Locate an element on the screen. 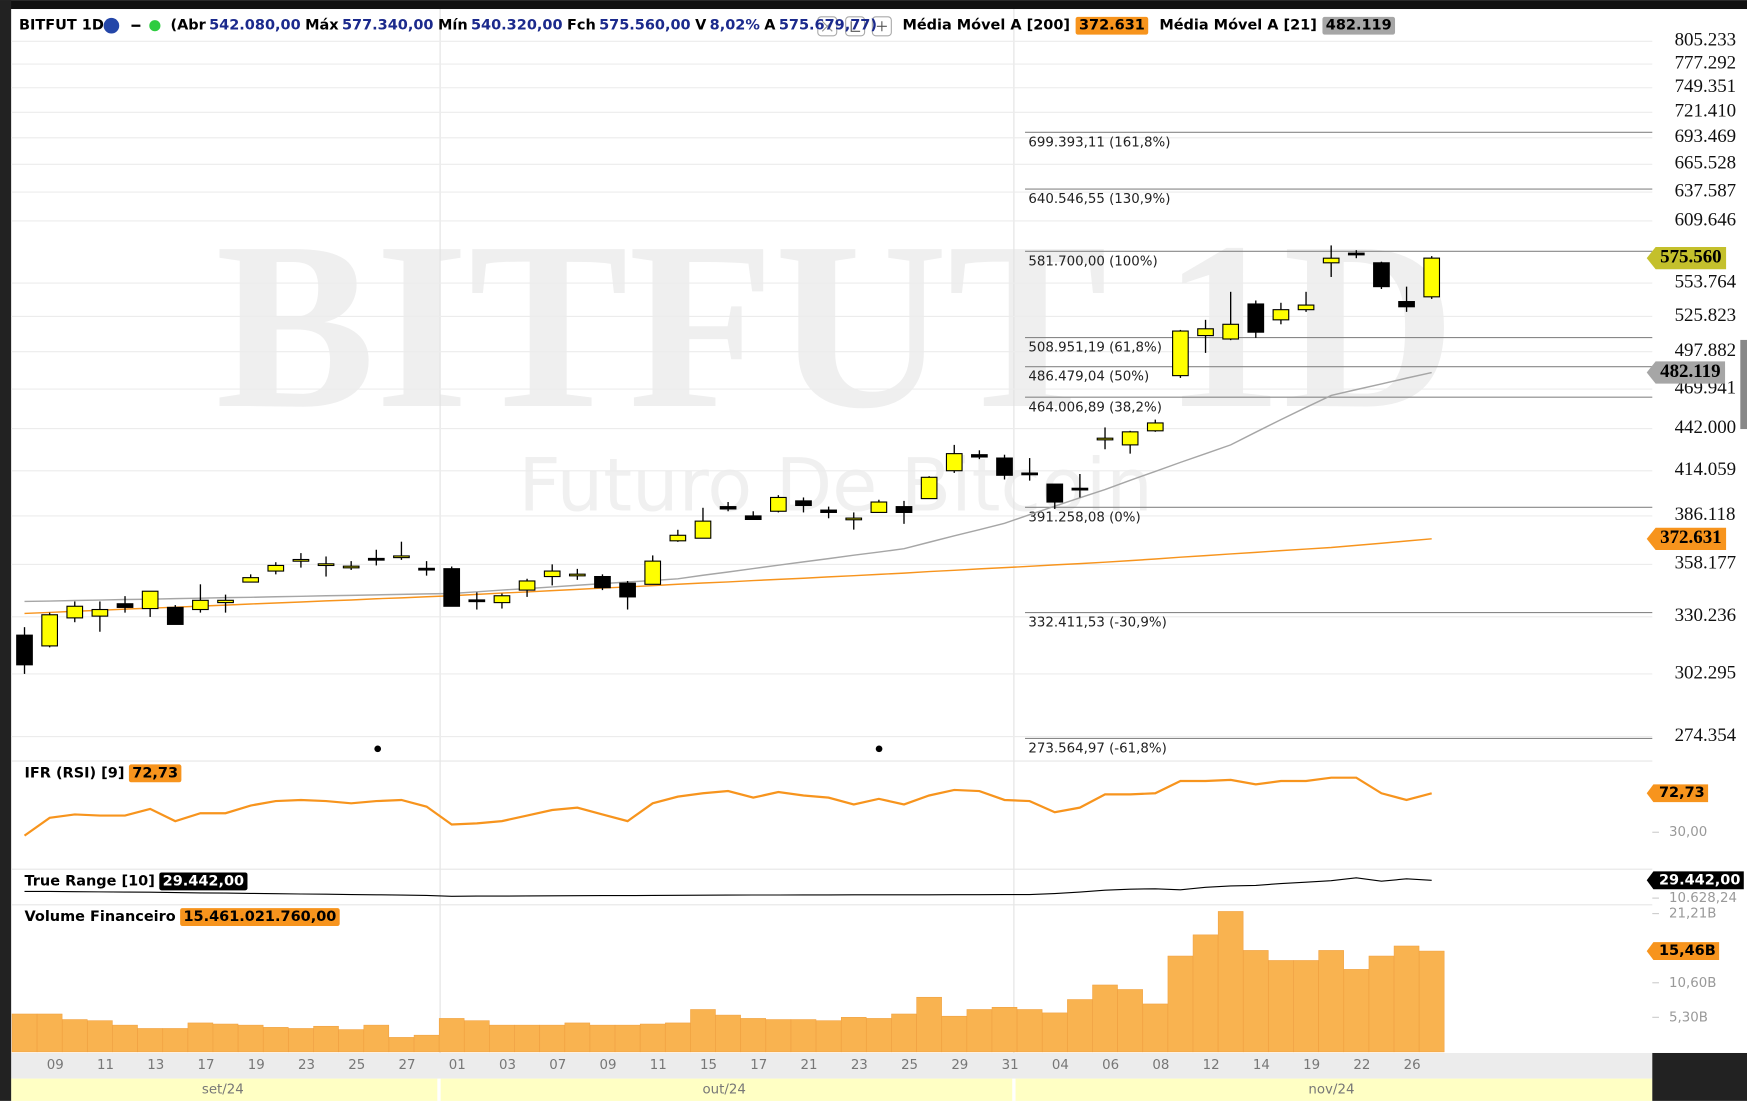 This screenshot has height=1101, width=1747. y-tick-label: 525.823 is located at coordinates (1706, 315).